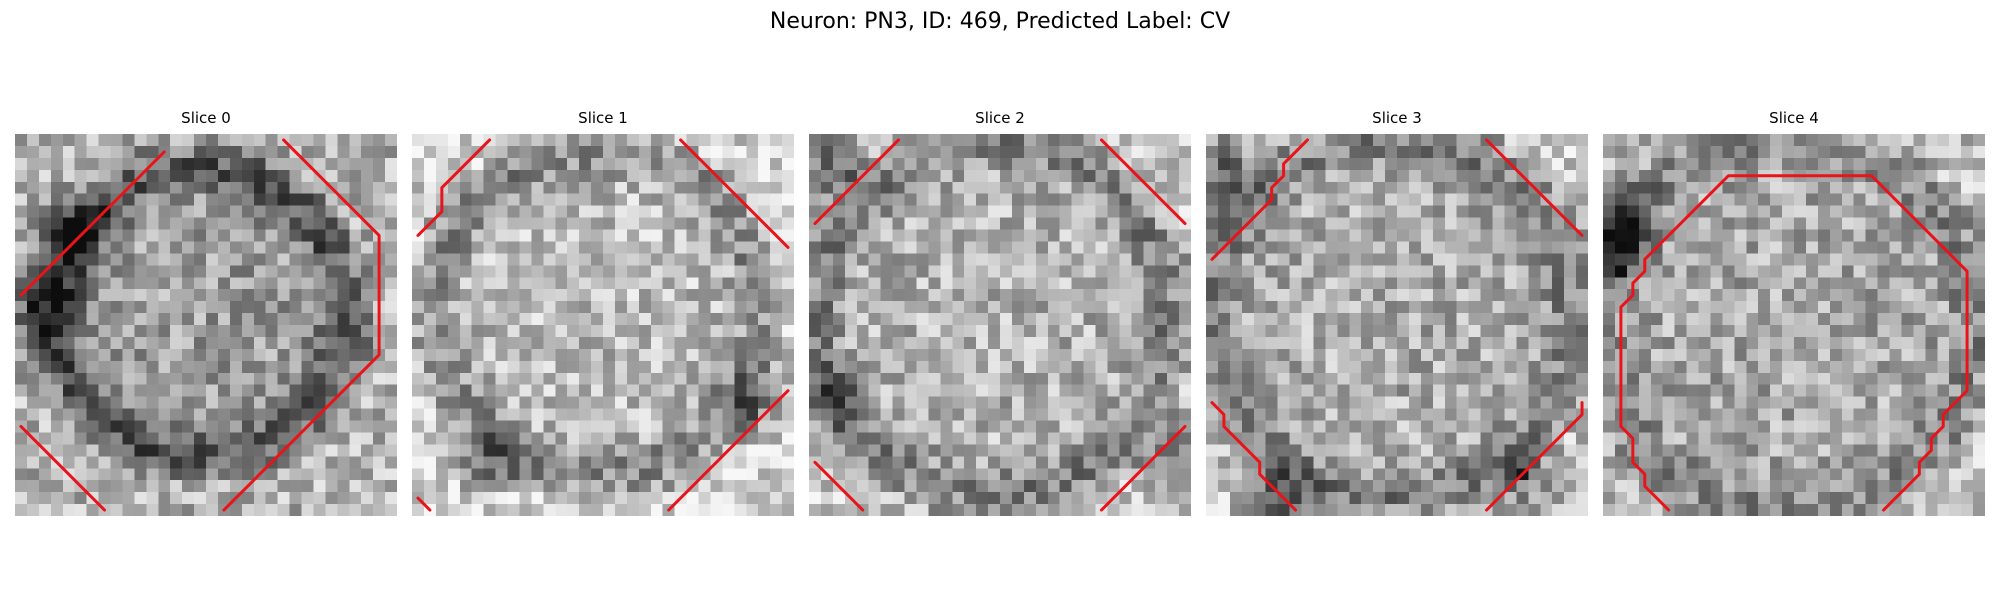  I want to click on slice-title: Slice 0, so click(206, 118).